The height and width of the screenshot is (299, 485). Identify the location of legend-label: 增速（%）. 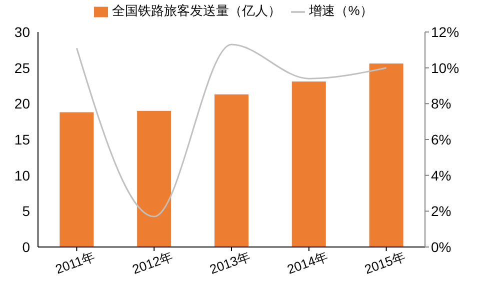
(341, 10).